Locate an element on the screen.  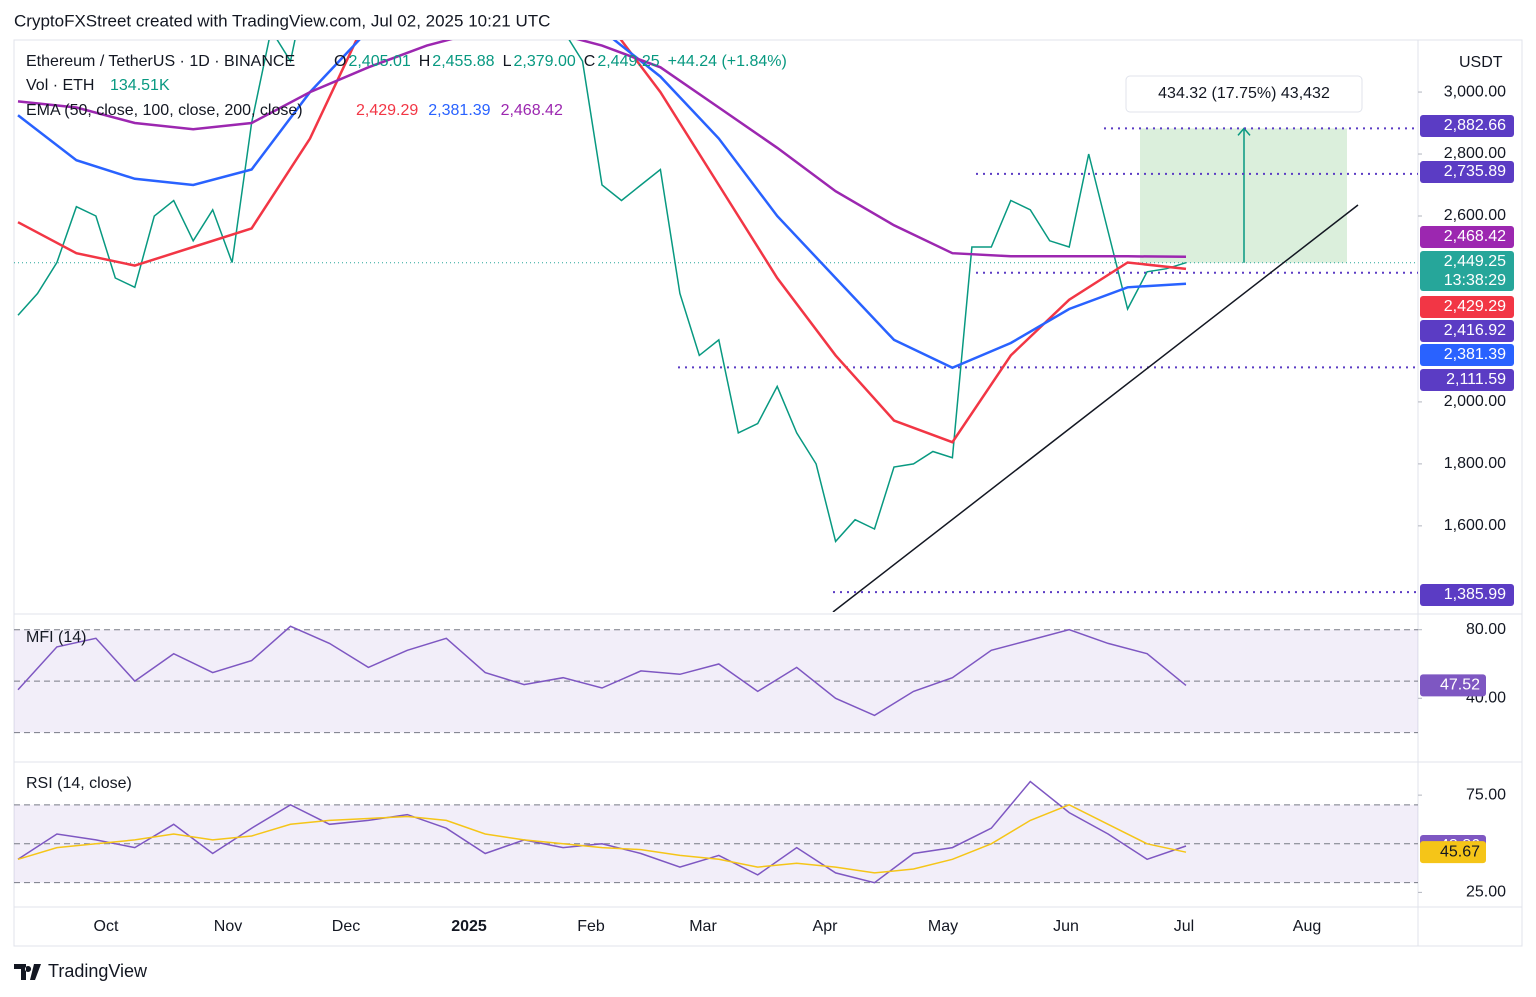
x-tick-label: Aug is located at coordinates (1307, 926).